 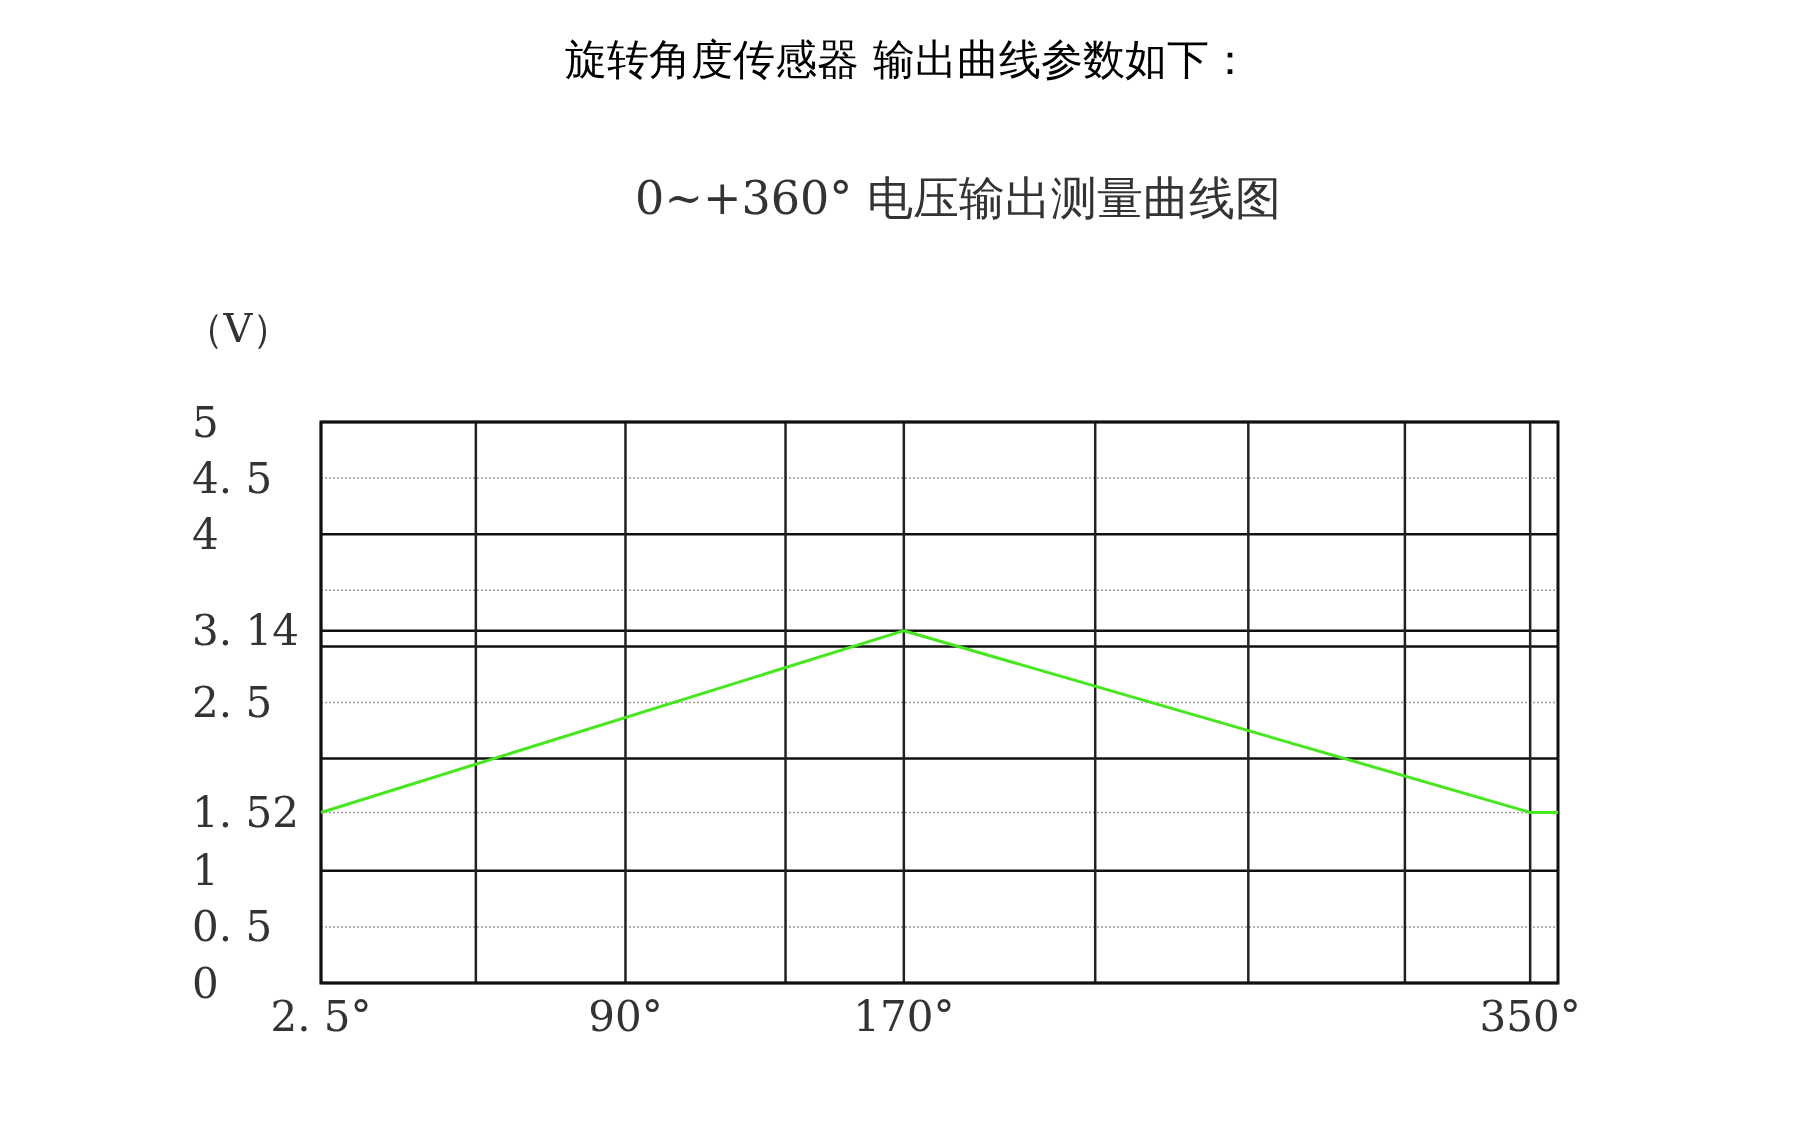 What do you see at coordinates (245, 631) in the screenshot?
I see `y-tick-label: 3. 14` at bounding box center [245, 631].